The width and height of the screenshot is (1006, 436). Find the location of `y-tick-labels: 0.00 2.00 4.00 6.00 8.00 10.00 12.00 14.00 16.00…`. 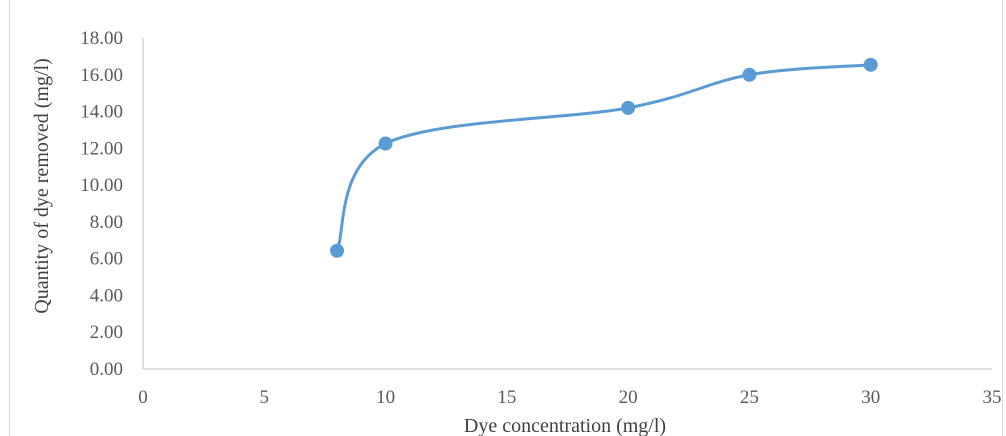

y-tick-labels: 0.00 2.00 4.00 6.00 8.00 10.00 12.00 14.00 16.00… is located at coordinates (101, 204).